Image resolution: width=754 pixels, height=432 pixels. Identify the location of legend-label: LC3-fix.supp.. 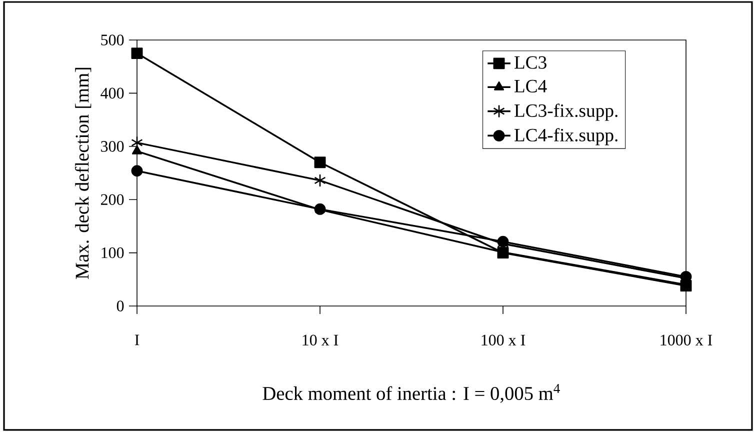
(566, 112).